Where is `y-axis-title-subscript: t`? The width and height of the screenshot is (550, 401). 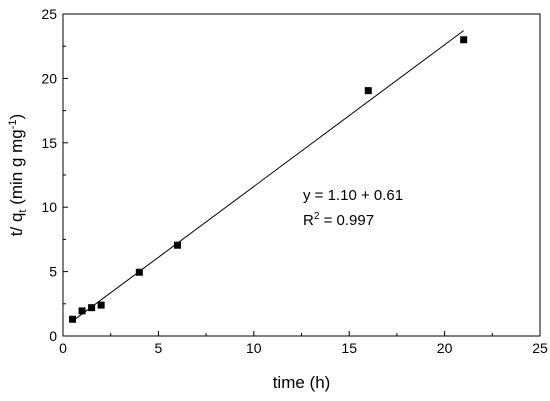
y-axis-title-subscript: t is located at coordinates (23, 211).